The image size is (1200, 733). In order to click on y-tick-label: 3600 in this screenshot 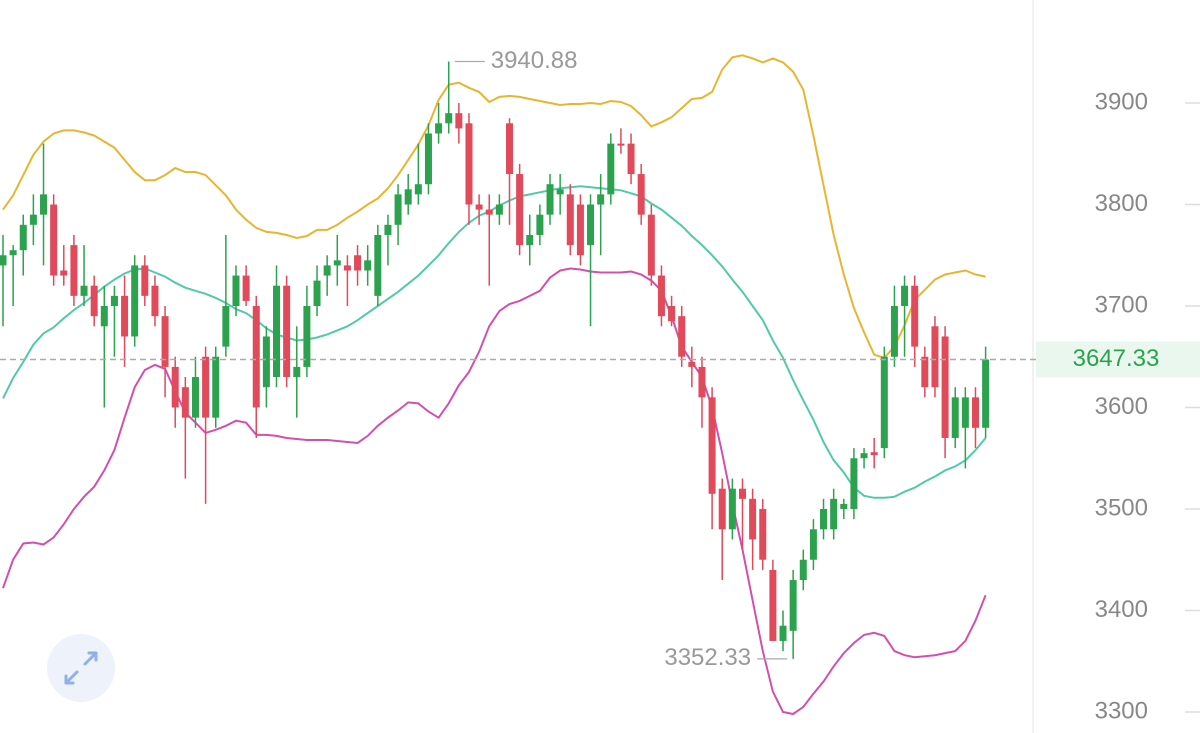, I will do `click(1121, 406)`.